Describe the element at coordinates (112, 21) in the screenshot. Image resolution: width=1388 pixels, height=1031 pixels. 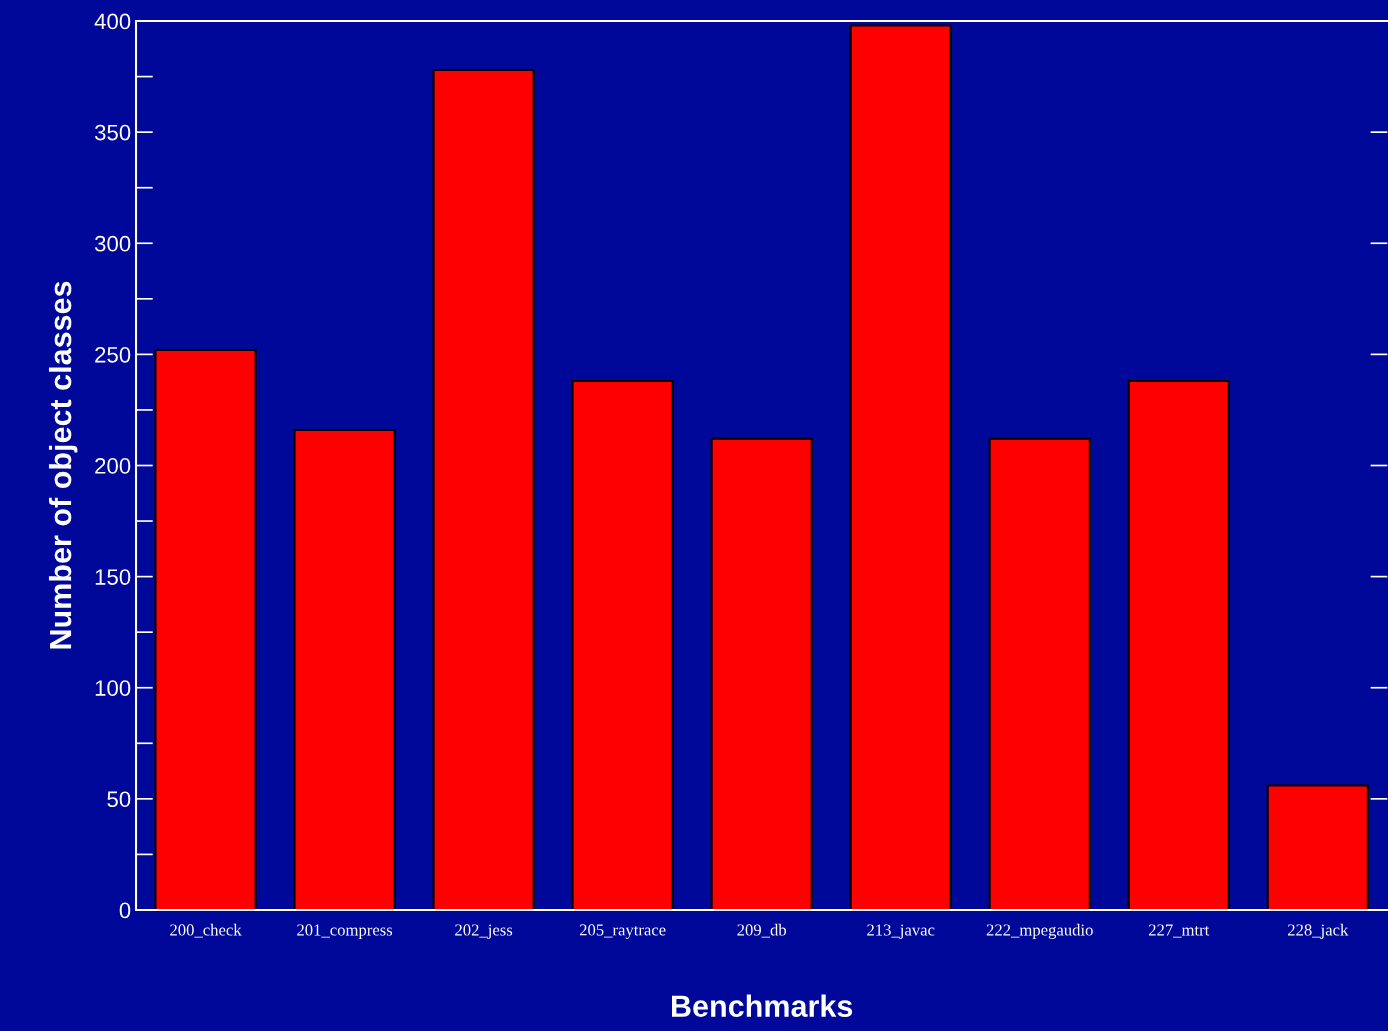
I see `y-tick-label: 400` at that location.